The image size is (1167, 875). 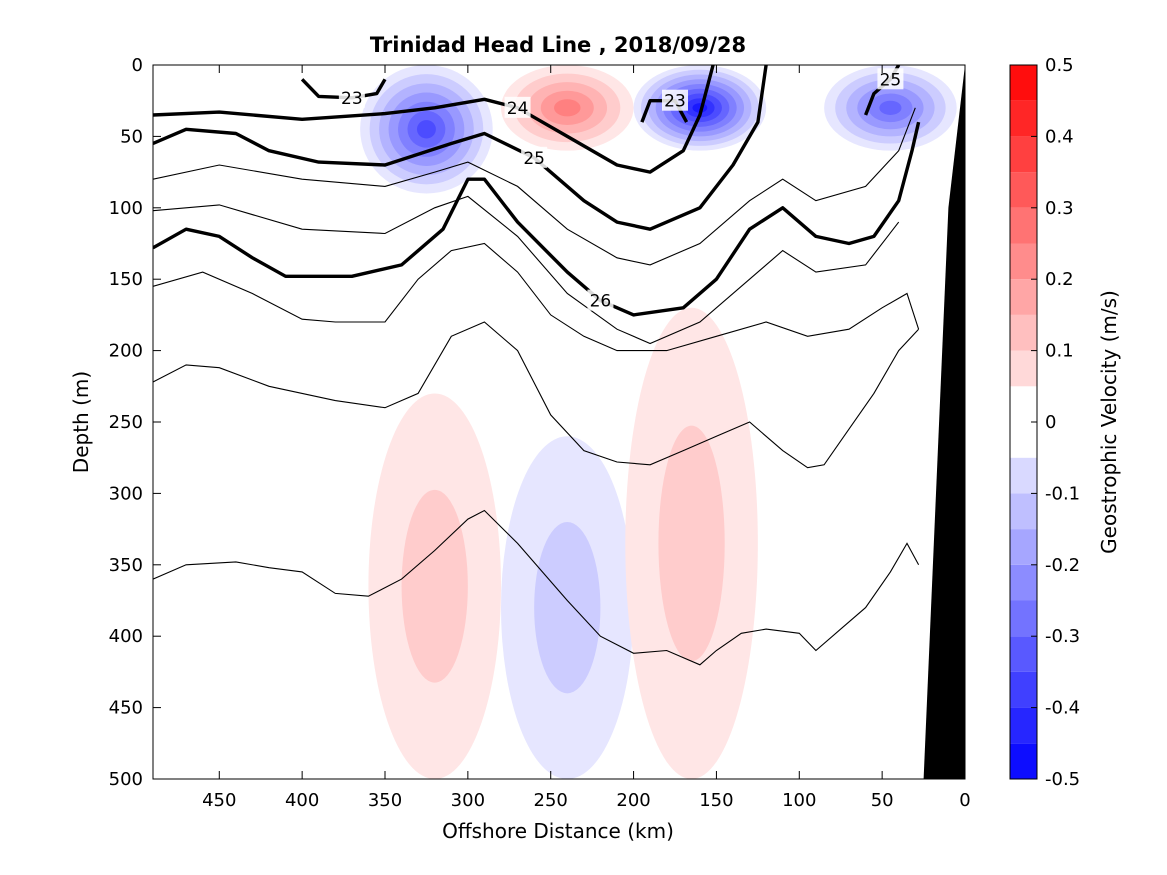 I want to click on x-tick-label-3: 300, so click(x=468, y=800).